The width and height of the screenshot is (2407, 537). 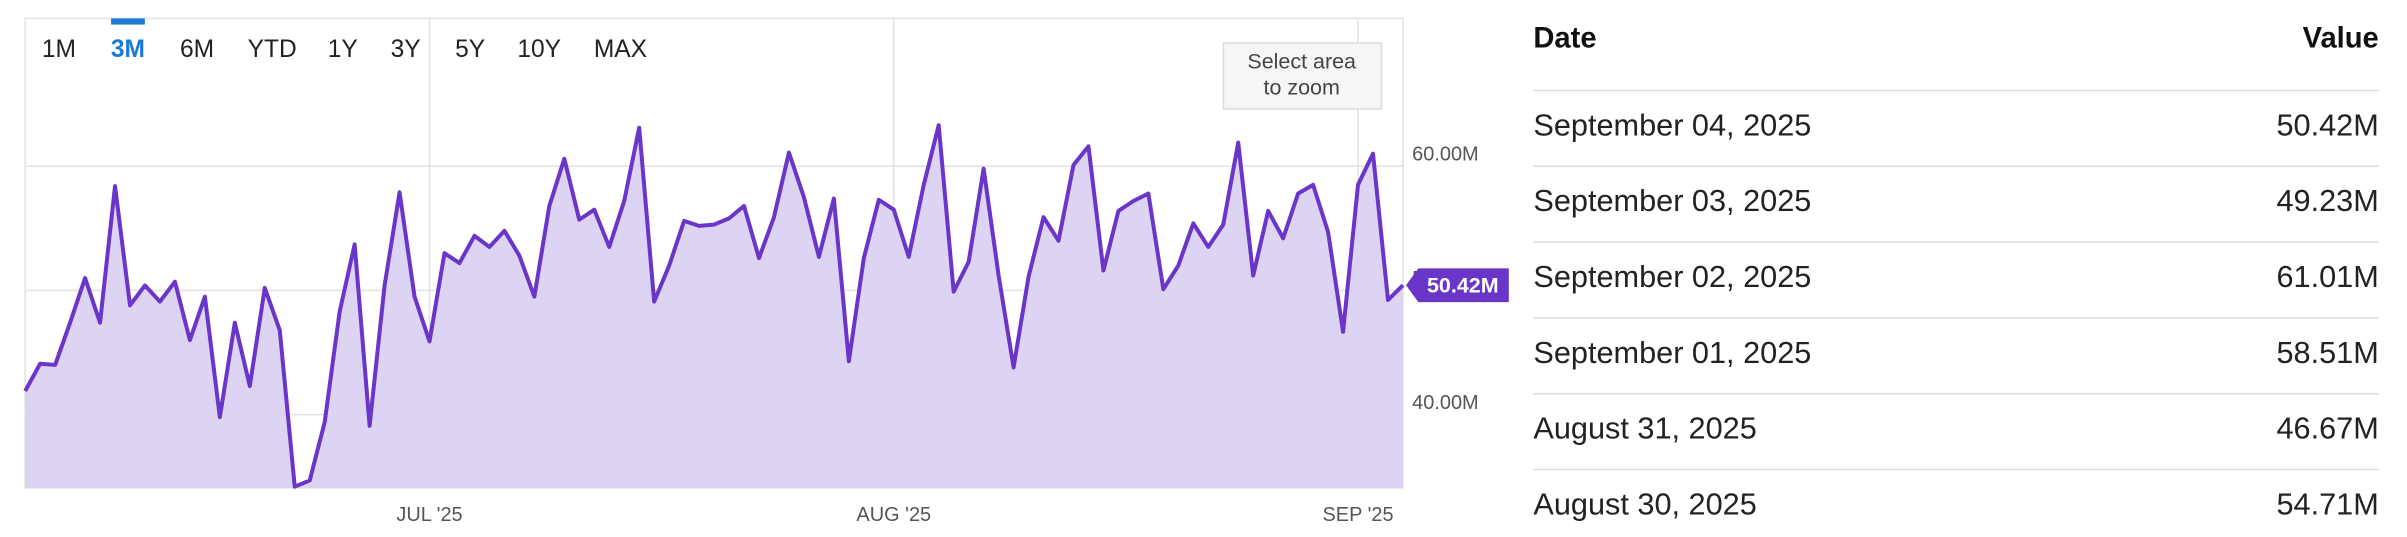 What do you see at coordinates (429, 515) in the screenshot?
I see `x-tick-label: JUL '25` at bounding box center [429, 515].